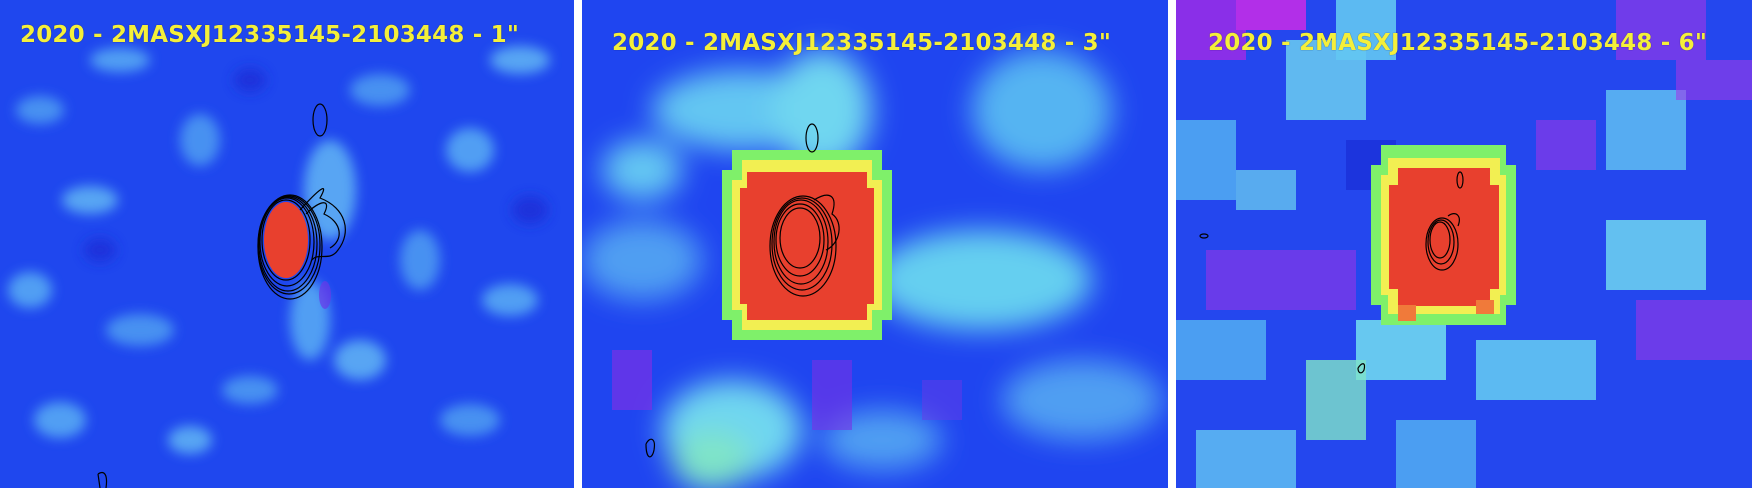 Image resolution: width=1752 pixels, height=488 pixels. I want to click on panel-title: 2020 - 2MASXJ12335145-2103448 - 1", so click(270, 35).